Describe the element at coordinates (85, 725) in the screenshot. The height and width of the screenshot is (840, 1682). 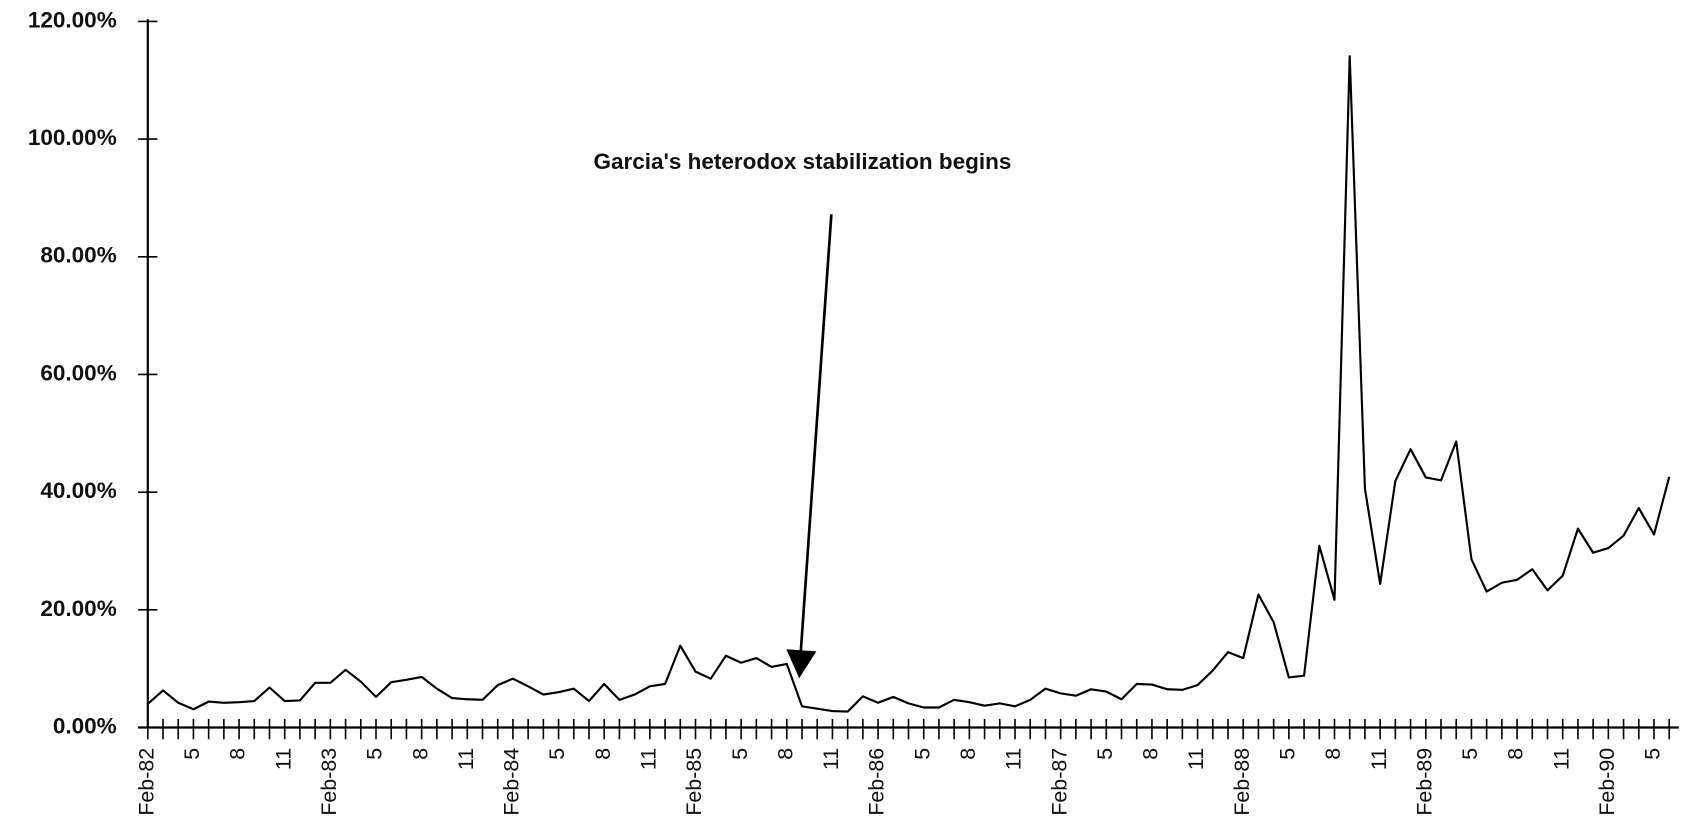
I see `y-tick-label: 0.00%` at that location.